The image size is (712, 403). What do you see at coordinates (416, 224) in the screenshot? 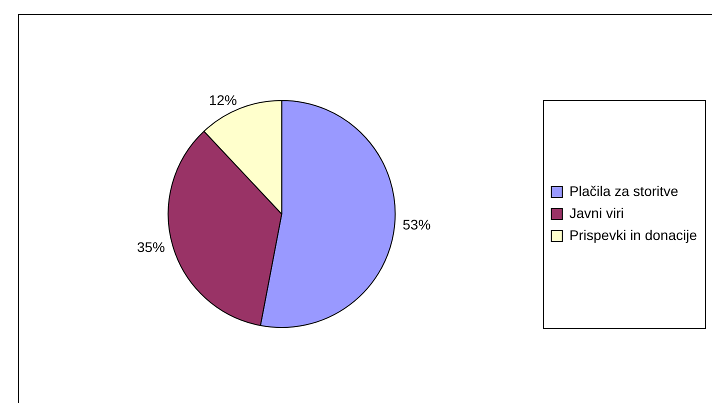
I see `data-label: 53%` at bounding box center [416, 224].